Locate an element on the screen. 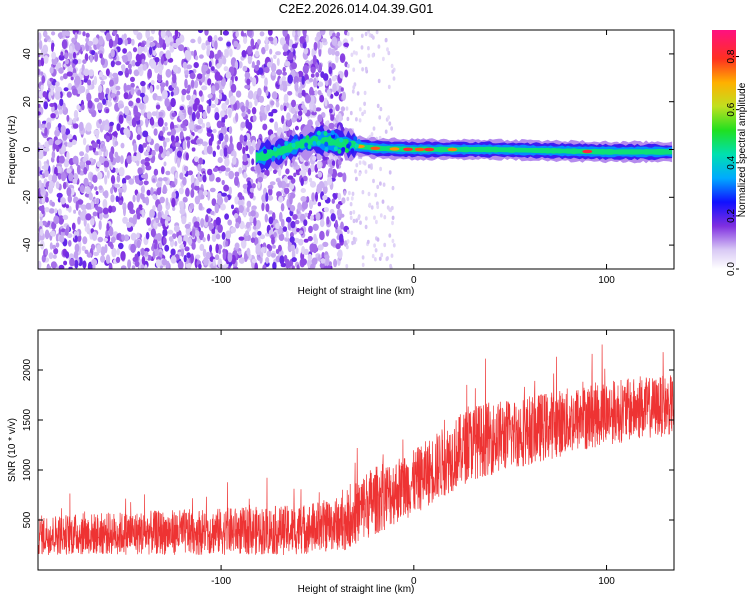 Image resolution: width=750 pixels, height=600 pixels. heatmap-y-tick-label: 0 is located at coordinates (27, 149).